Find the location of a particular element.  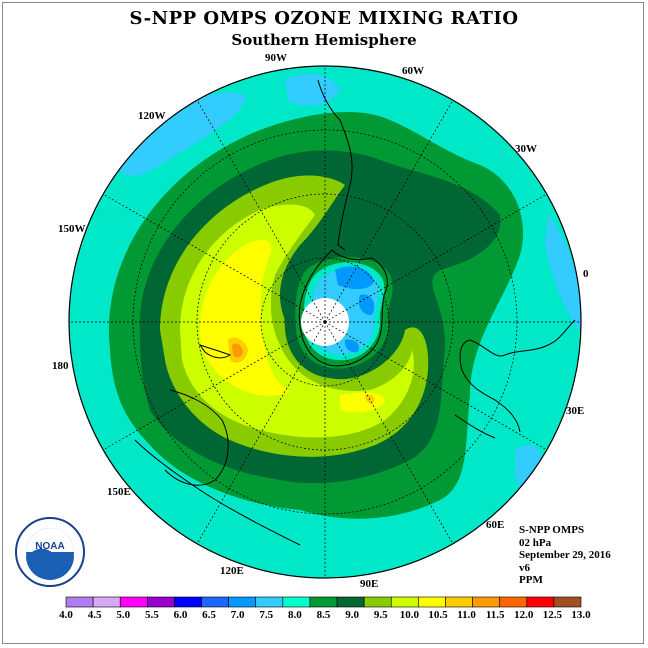

coast-australia is located at coordinates (217, 492).